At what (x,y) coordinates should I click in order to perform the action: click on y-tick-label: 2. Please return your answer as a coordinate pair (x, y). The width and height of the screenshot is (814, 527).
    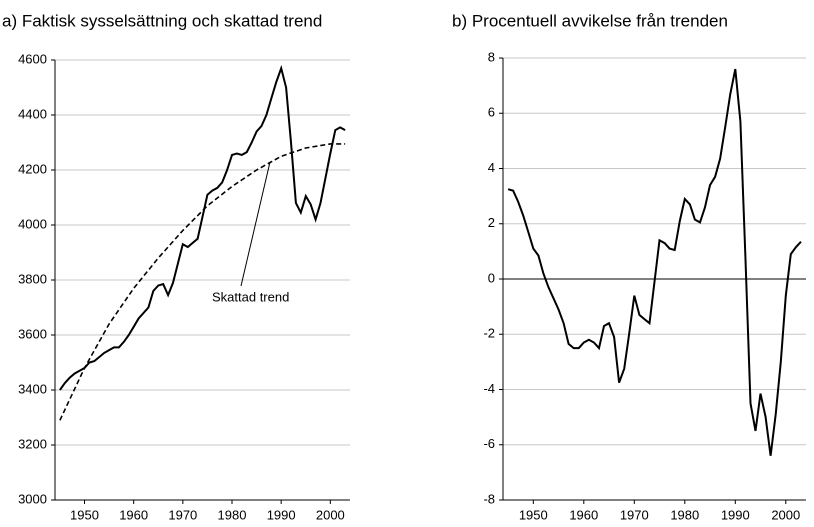
    Looking at the image, I should click on (491, 222).